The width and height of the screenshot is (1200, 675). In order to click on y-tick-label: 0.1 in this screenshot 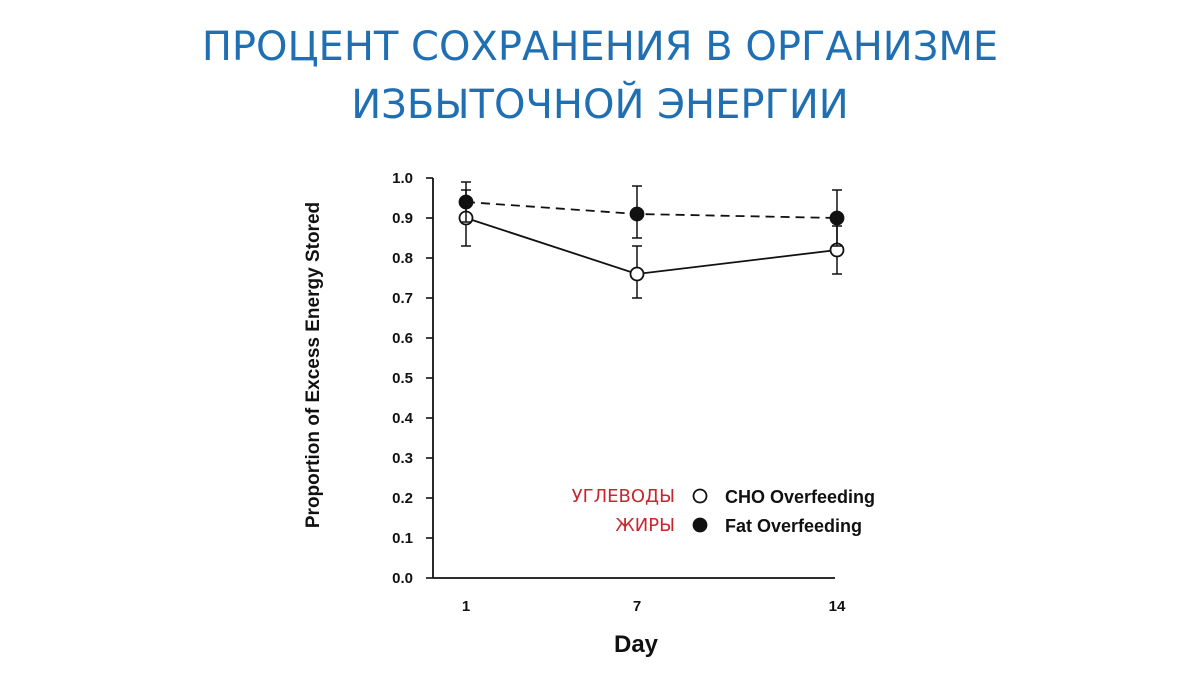, I will do `click(402, 538)`.